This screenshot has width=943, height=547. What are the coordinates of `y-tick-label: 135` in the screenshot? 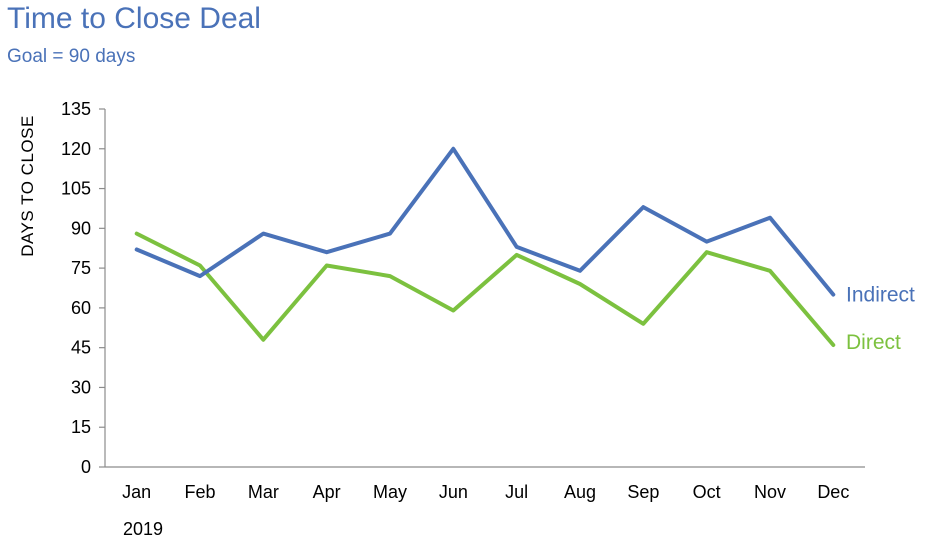 It's located at (76, 109).